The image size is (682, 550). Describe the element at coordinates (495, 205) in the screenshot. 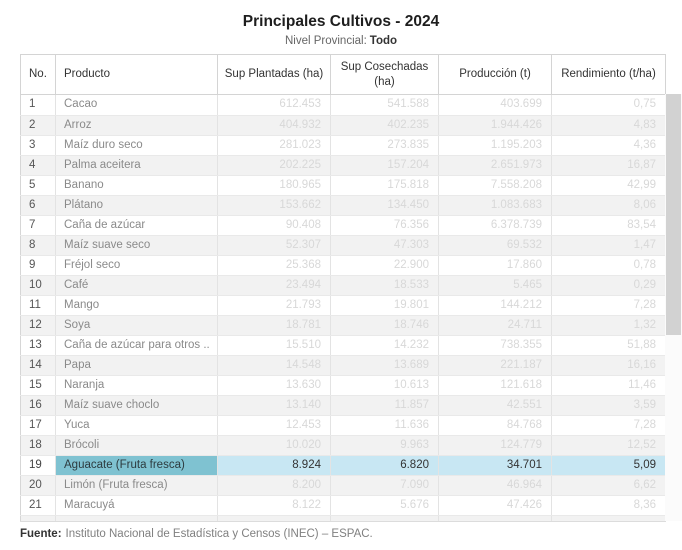

I see `cell-produccion: 1.083.683` at that location.